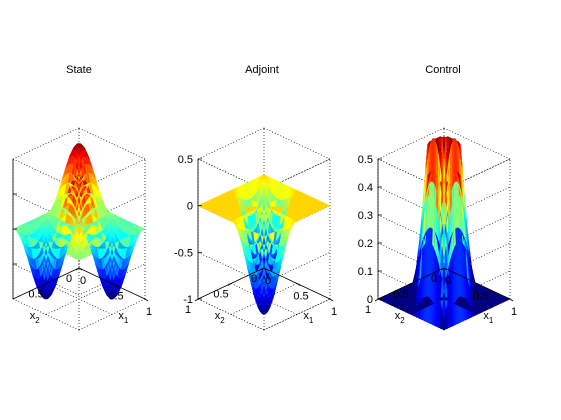 This screenshot has height=420, width=561. What do you see at coordinates (262, 70) in the screenshot?
I see `subplot-title: Adjoint` at bounding box center [262, 70].